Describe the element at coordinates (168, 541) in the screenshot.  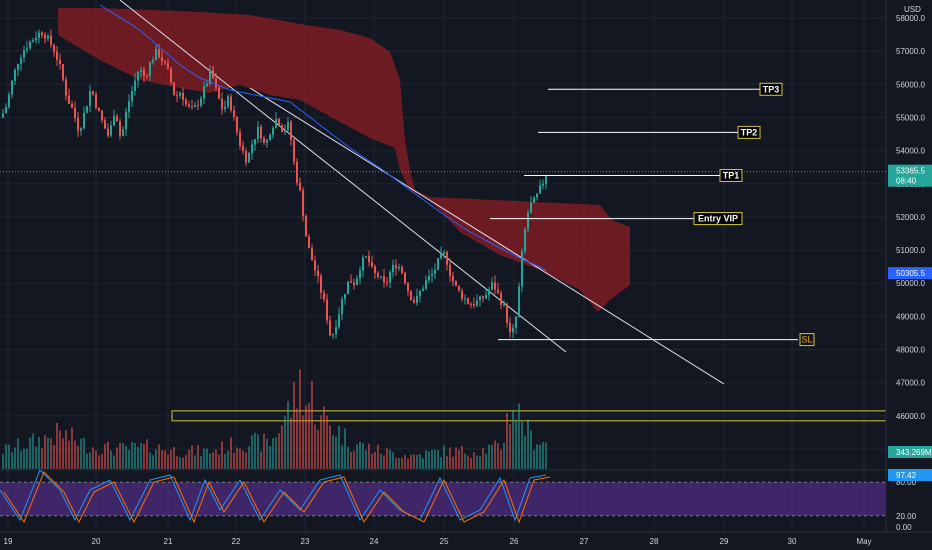
I see `time-tick: 21` at that location.